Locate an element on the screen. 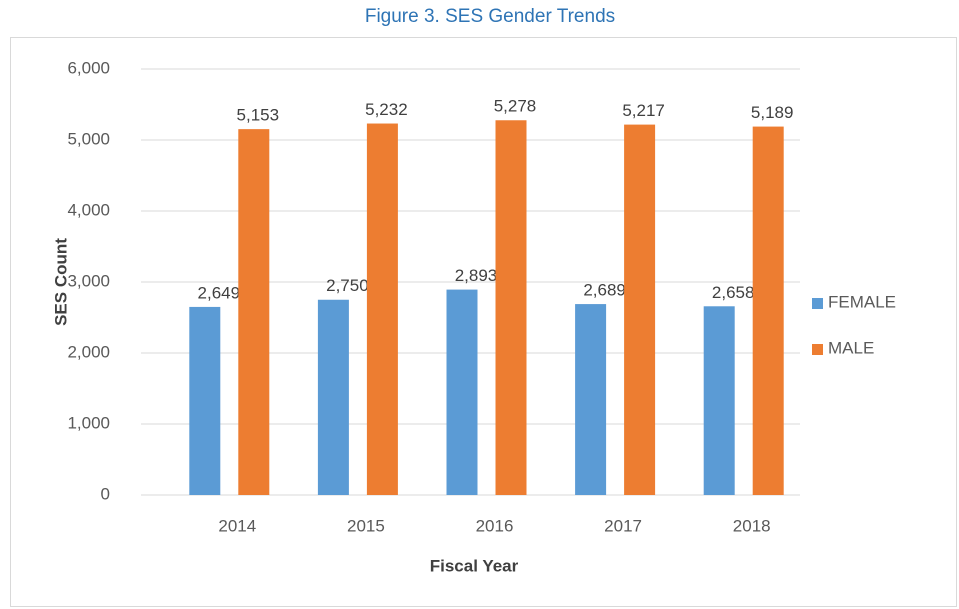 This screenshot has width=959, height=609. x-tick-label: 2018 is located at coordinates (752, 525).